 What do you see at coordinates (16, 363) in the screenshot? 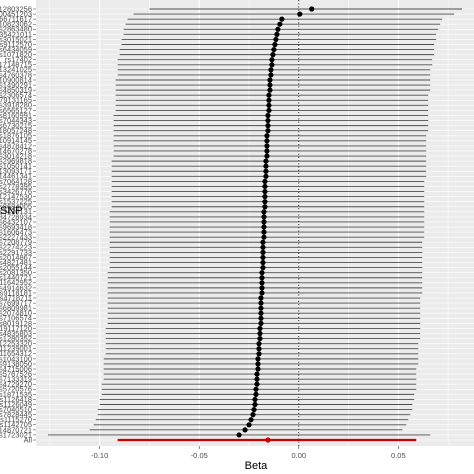
I see `y-tick-label: rs9138050` at bounding box center [16, 363].